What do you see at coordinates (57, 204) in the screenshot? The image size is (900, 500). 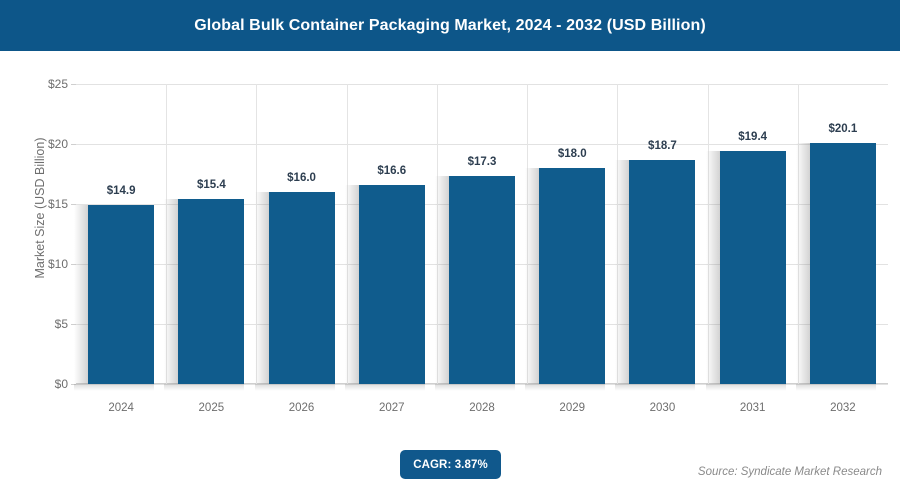 I see `y-axis-tick-label: $15` at bounding box center [57, 204].